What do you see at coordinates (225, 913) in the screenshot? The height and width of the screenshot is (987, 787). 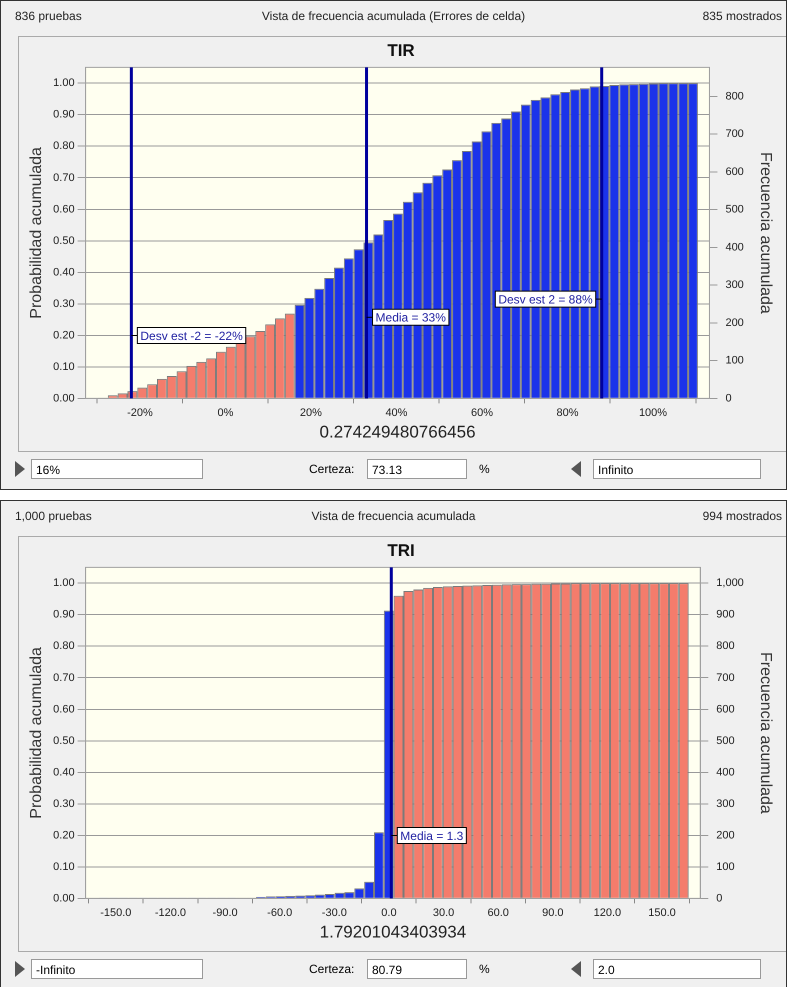 I see `x-tick-label: -90.0` at bounding box center [225, 913].